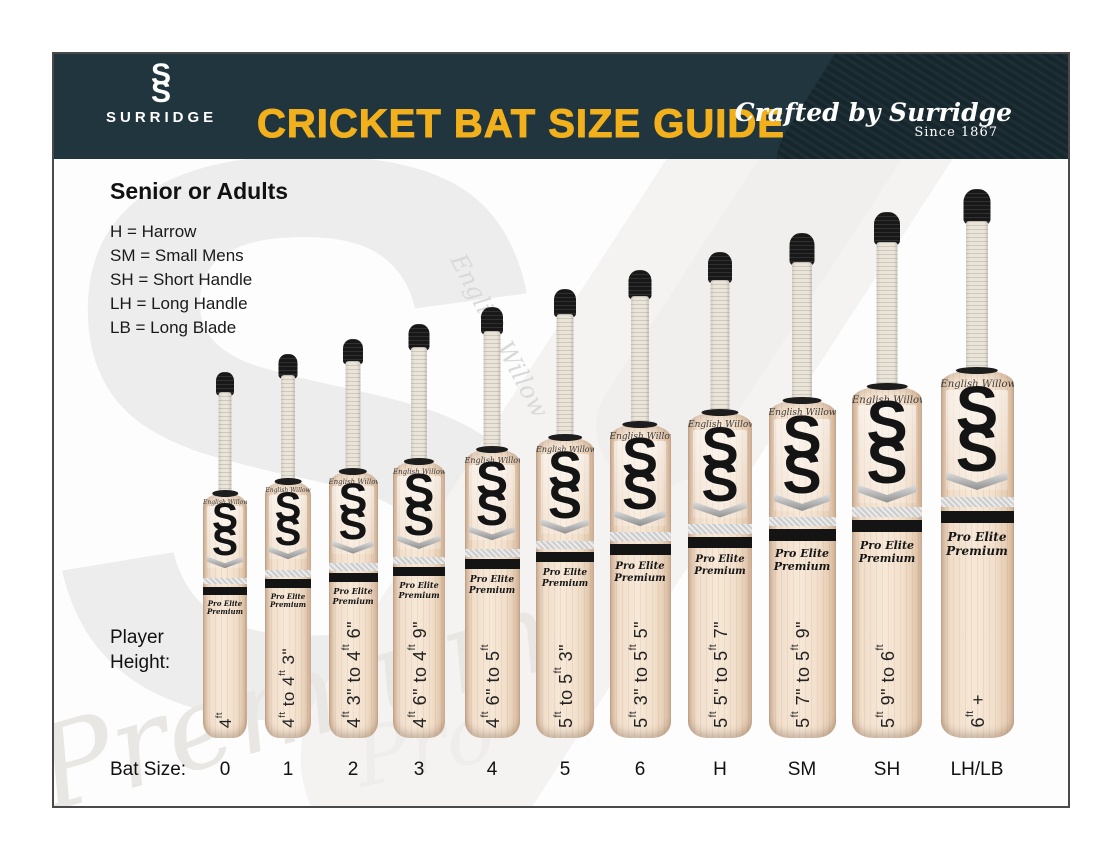 The image size is (1120, 858). Describe the element at coordinates (886, 686) in the screenshot. I see `player-height-text: 5ft 9" to 6ft` at that location.